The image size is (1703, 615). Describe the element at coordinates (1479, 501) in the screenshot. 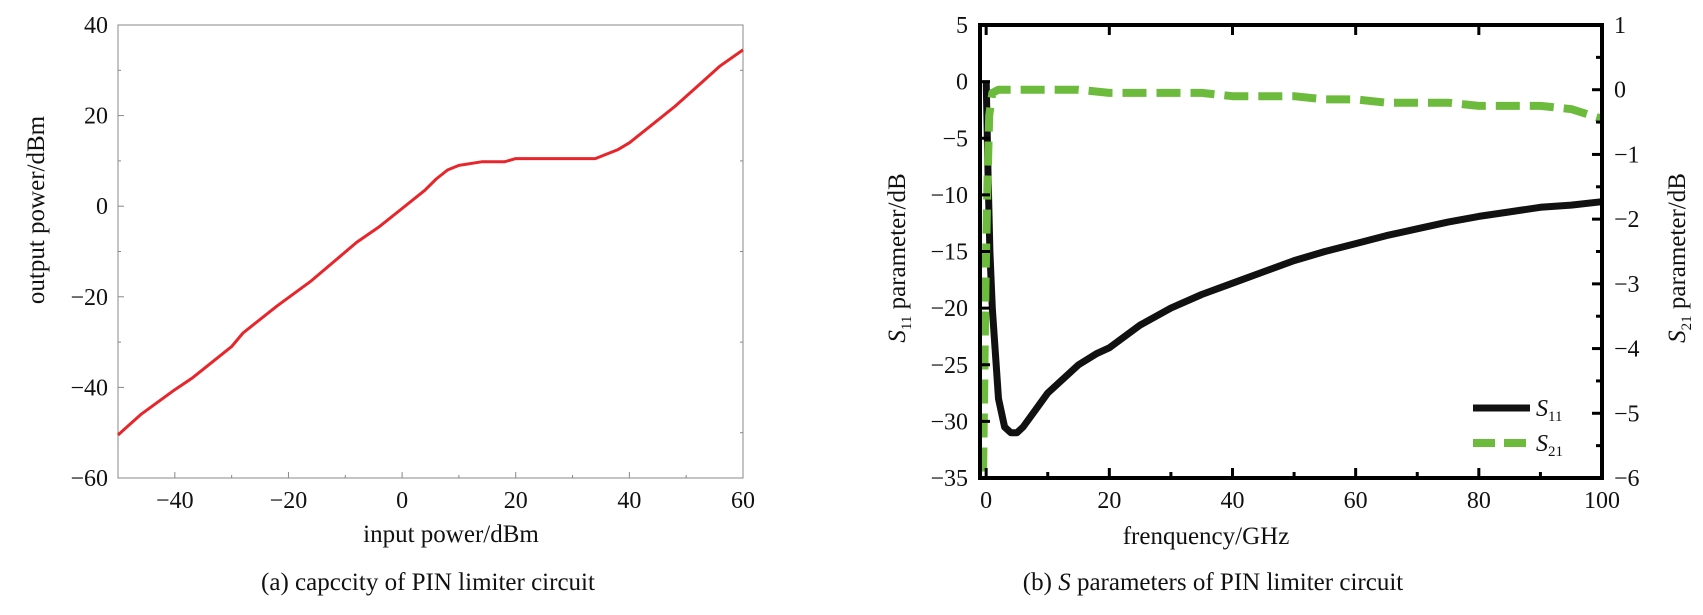

I see `chart-b-x-tick-label: 80` at that location.